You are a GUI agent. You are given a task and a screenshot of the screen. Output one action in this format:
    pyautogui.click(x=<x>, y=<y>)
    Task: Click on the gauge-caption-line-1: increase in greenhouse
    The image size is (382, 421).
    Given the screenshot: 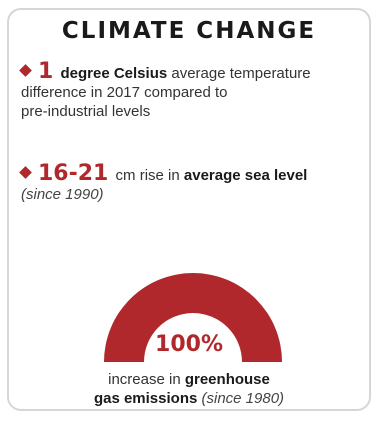 What is the action you would take?
    pyautogui.click(x=189, y=379)
    